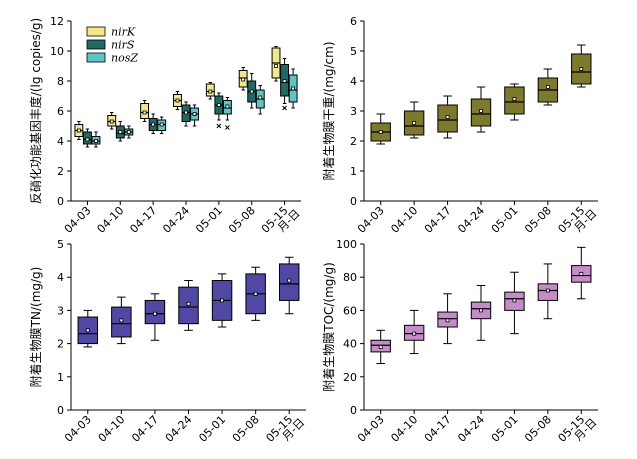  I want to click on legend-item-nosZ: nosZ, so click(112, 58).